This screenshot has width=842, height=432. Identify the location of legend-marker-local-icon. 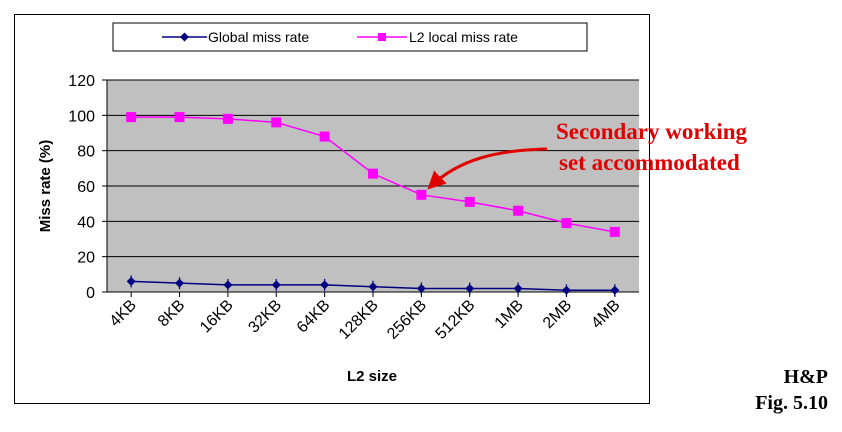
(382, 37).